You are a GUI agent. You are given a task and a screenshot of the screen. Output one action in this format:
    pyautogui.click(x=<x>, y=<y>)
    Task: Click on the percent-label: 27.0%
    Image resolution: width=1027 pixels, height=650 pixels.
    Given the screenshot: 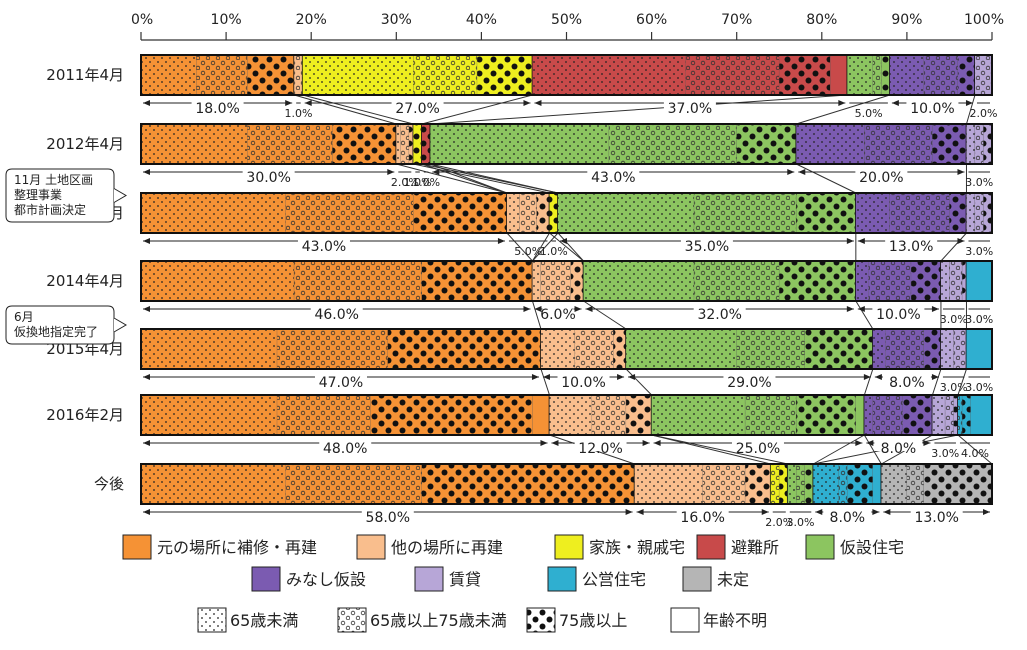 What is the action you would take?
    pyautogui.click(x=417, y=109)
    